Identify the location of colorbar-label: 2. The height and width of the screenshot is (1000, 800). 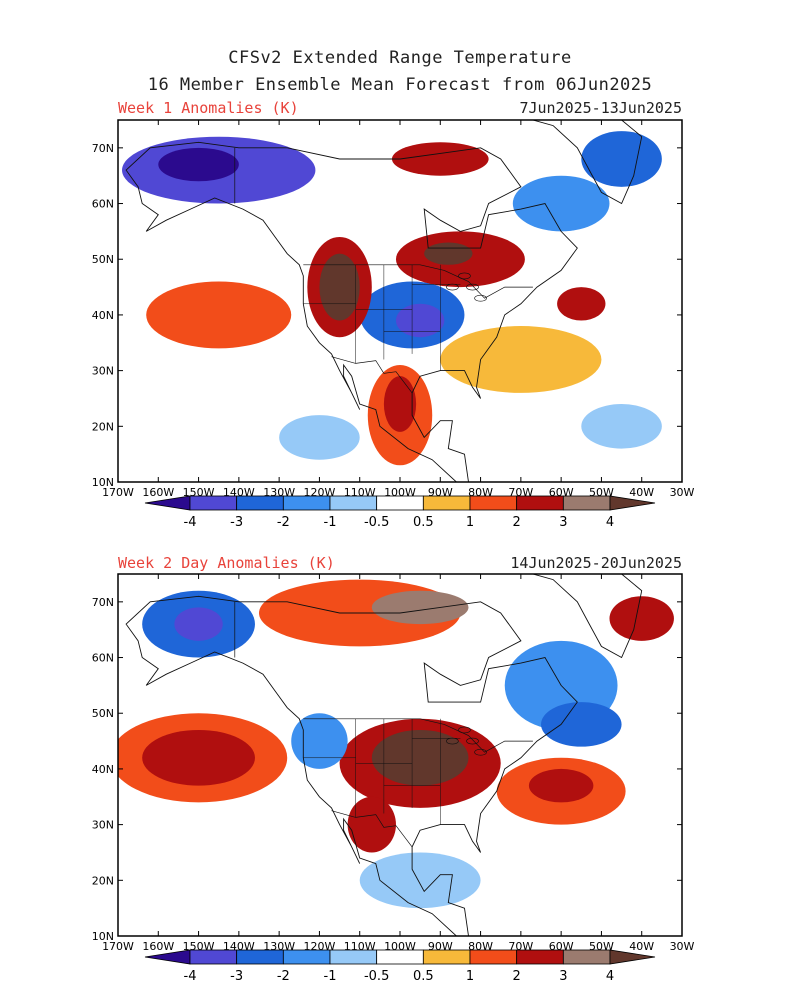
(517, 976).